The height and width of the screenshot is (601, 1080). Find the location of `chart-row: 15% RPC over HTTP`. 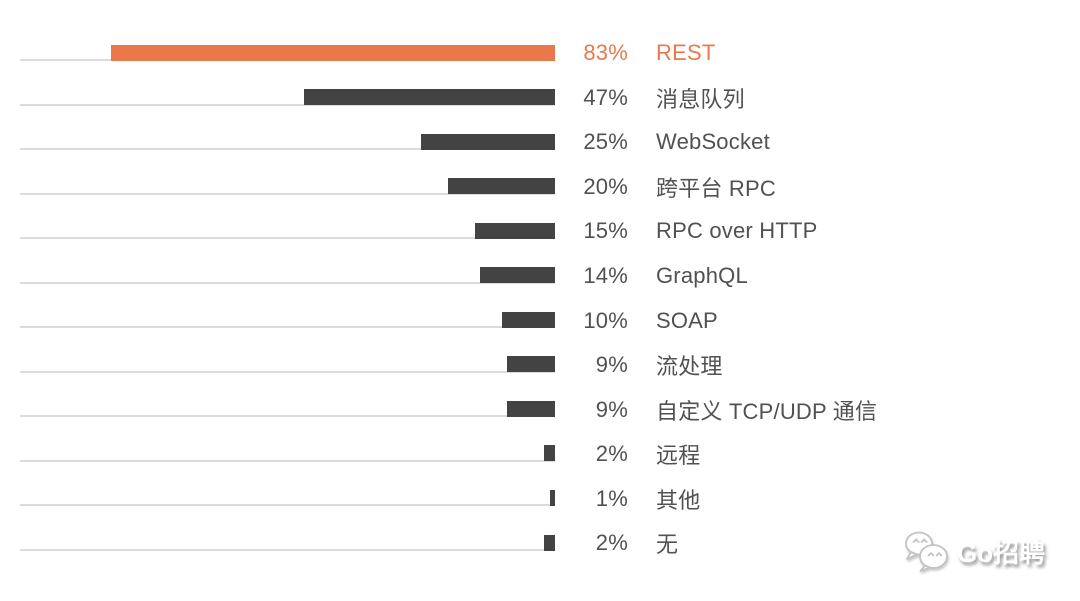

chart-row: 15% RPC over HTTP is located at coordinates (450, 231).